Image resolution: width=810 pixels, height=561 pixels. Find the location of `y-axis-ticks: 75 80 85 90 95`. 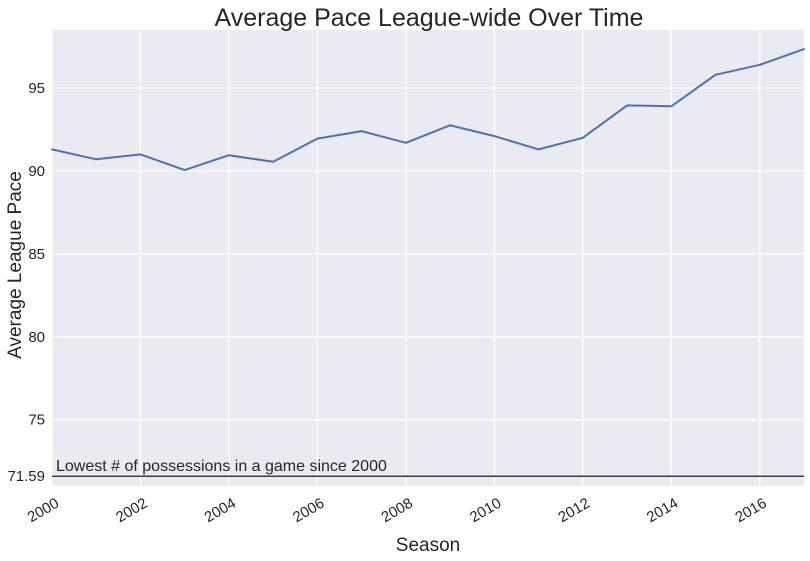

y-axis-ticks: 75 80 85 90 95 is located at coordinates (36, 254).